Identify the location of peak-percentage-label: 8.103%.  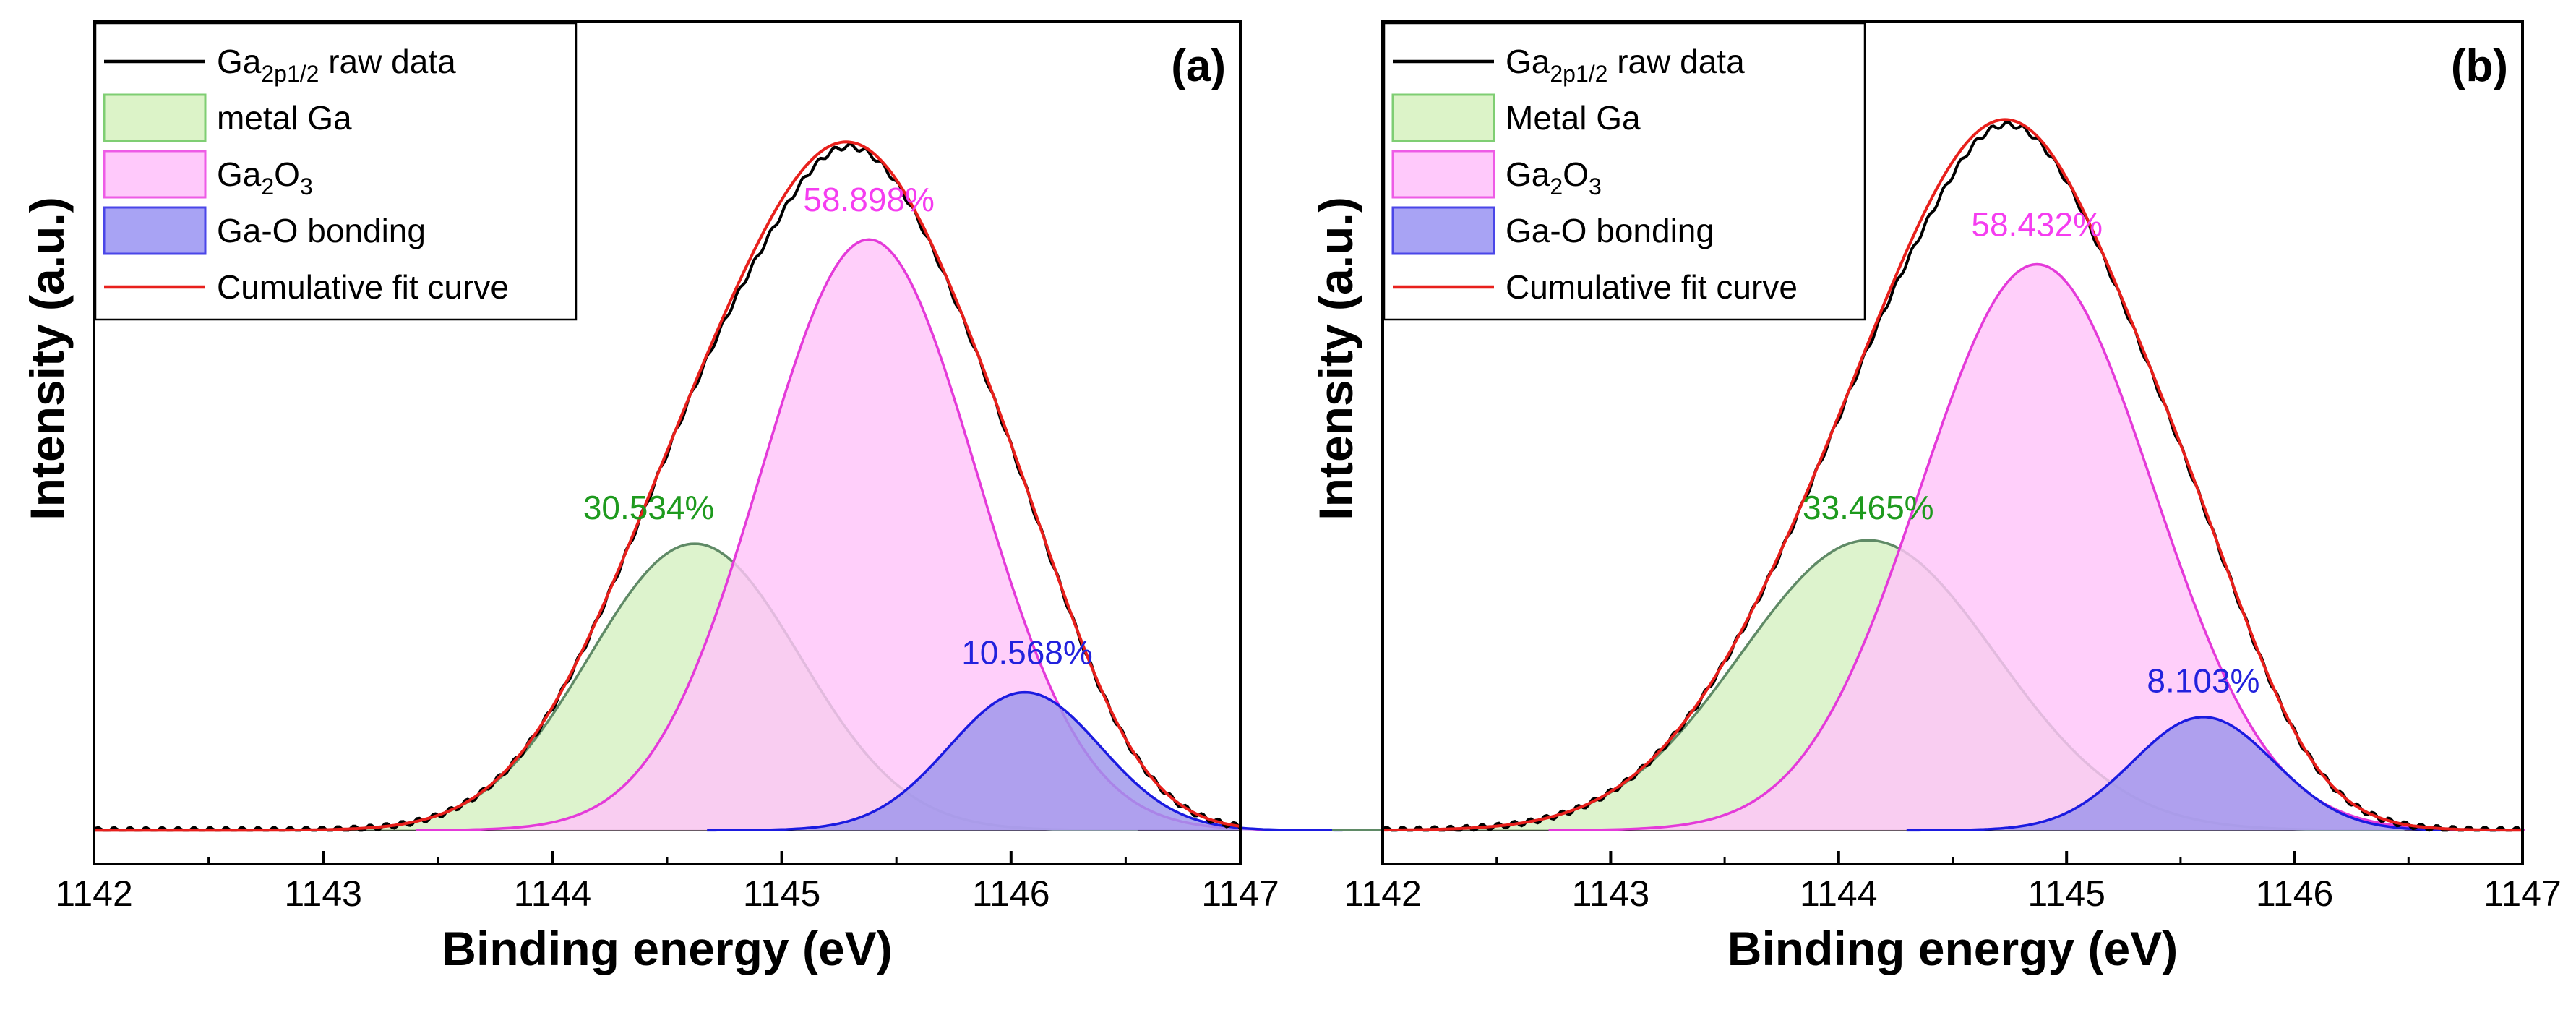
(2203, 681).